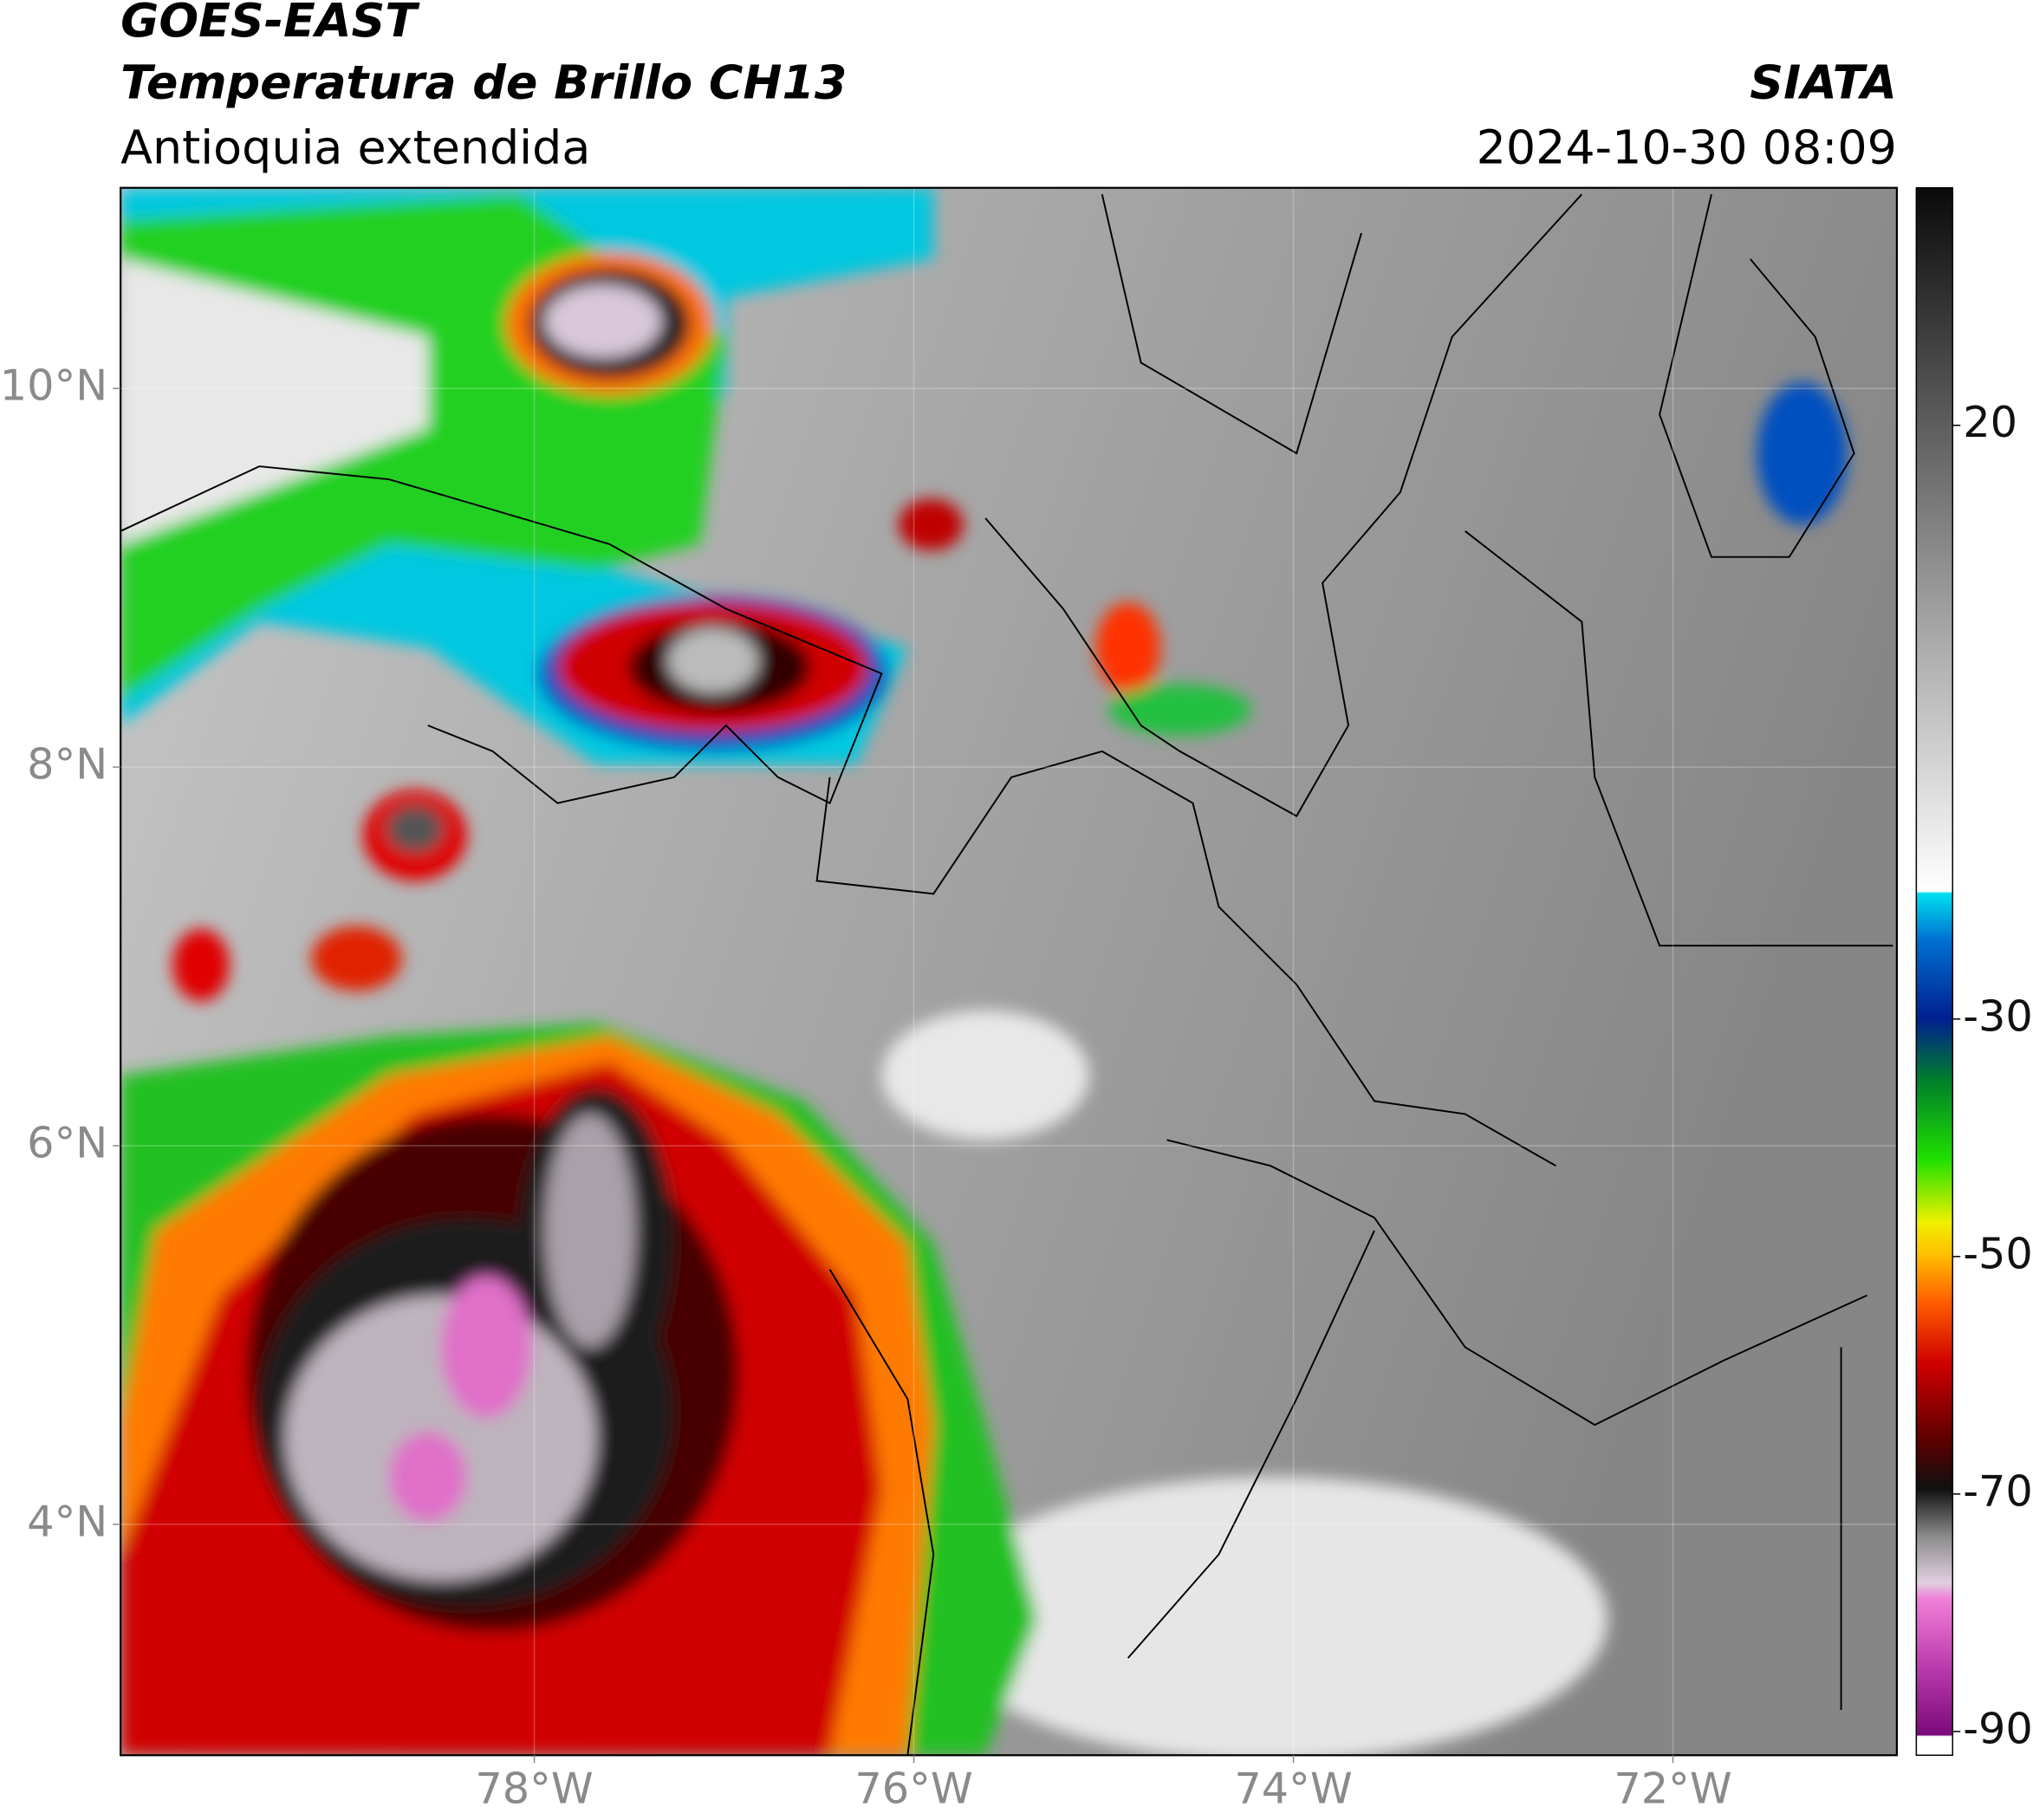  What do you see at coordinates (1824, 82) in the screenshot?
I see `source: SIATA` at bounding box center [1824, 82].